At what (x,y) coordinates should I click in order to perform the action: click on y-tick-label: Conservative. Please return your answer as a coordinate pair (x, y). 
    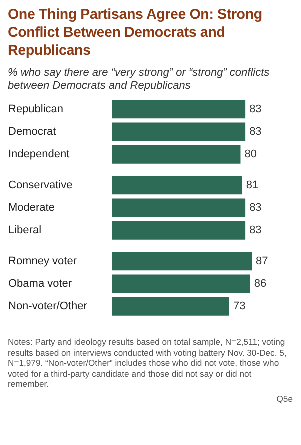
    Looking at the image, I should click on (40, 185).